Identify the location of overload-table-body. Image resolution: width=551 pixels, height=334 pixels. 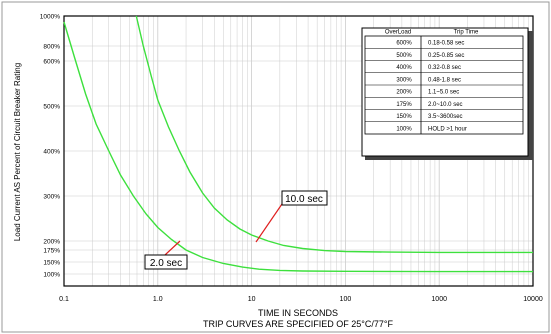
(445, 92).